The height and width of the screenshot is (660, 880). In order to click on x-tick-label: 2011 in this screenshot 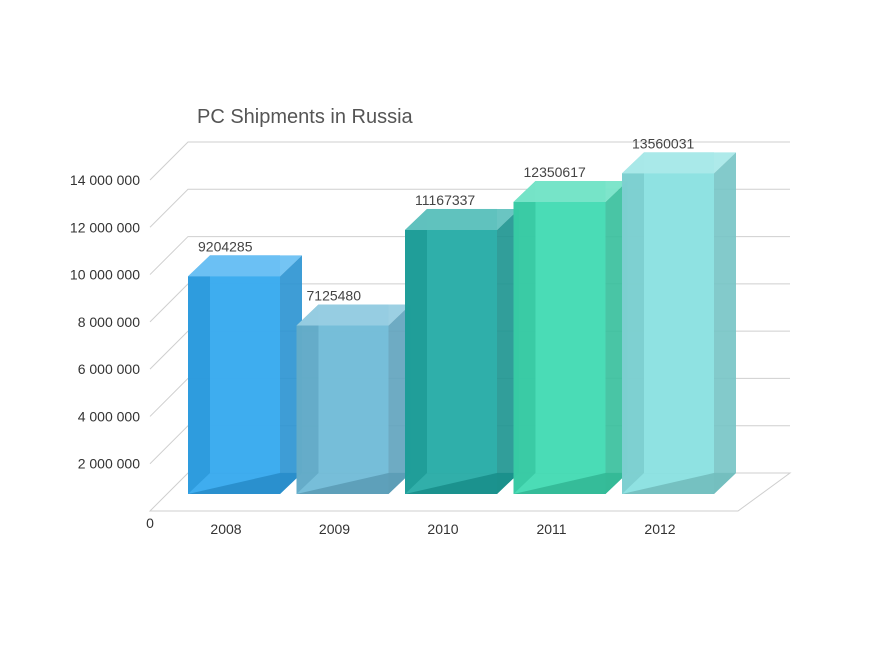, I will do `click(551, 529)`.